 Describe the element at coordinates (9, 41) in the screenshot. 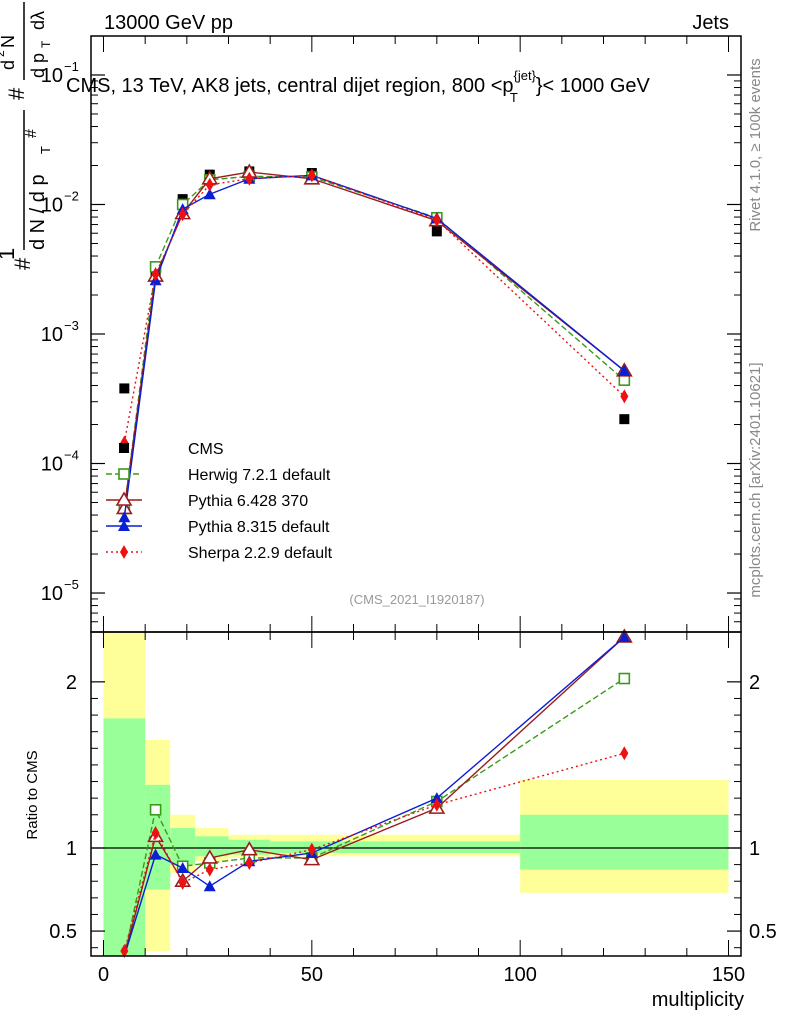

I see `svg-text: N` at that location.